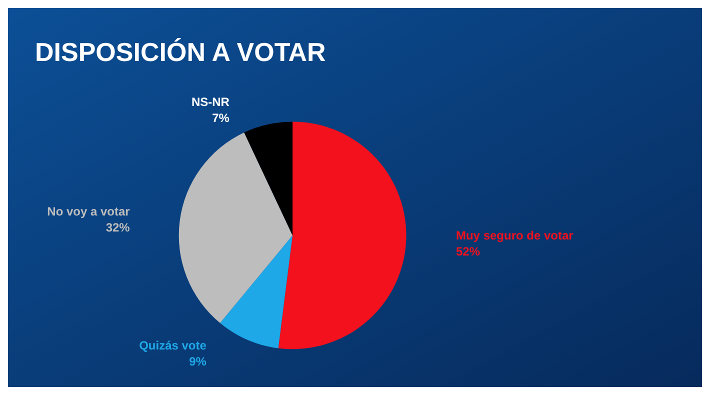 This screenshot has height=395, width=710. Describe the element at coordinates (88, 211) in the screenshot. I see `slice-label: No voy a votar` at that location.